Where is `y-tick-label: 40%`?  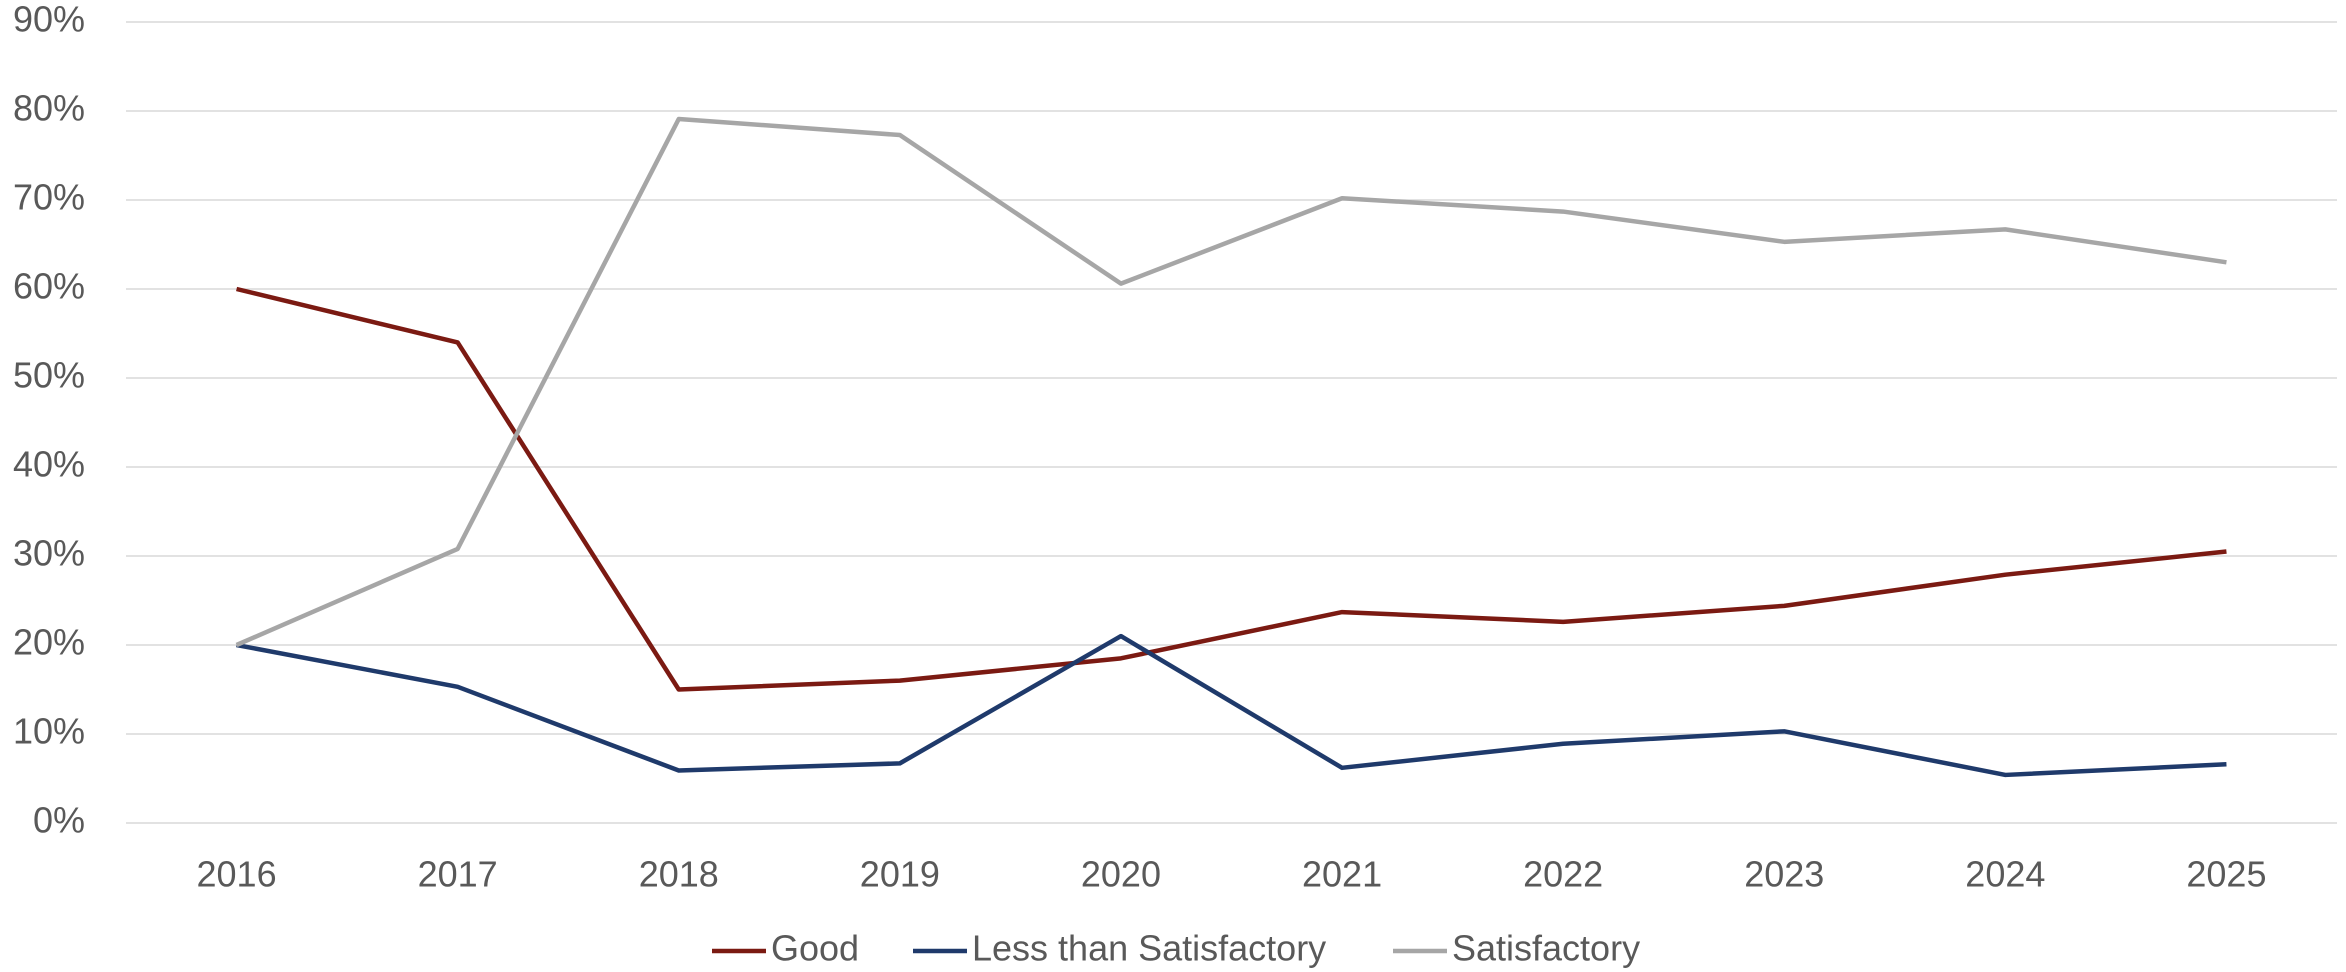
y-tick-label: 40% is located at coordinates (49, 464).